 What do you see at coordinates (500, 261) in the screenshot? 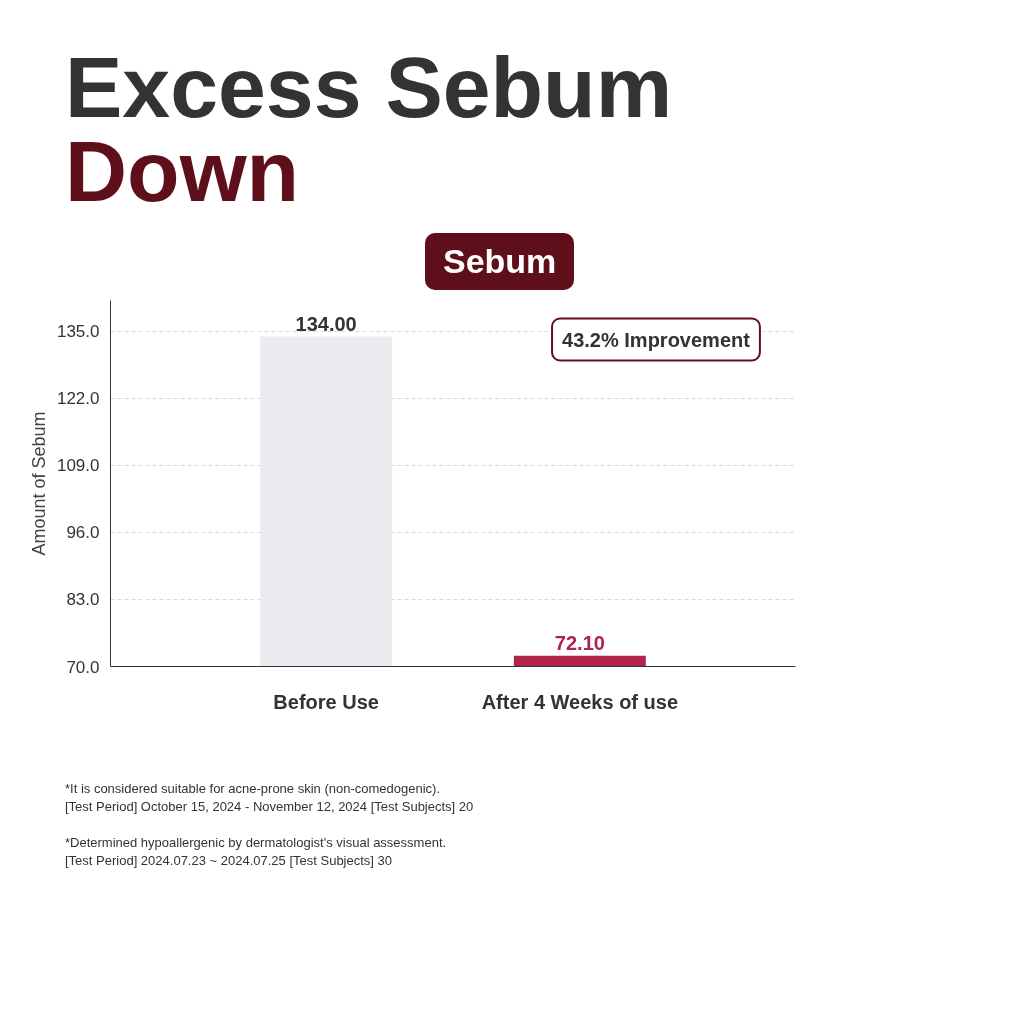
I see `chart-subtitle: Sebum` at bounding box center [500, 261].